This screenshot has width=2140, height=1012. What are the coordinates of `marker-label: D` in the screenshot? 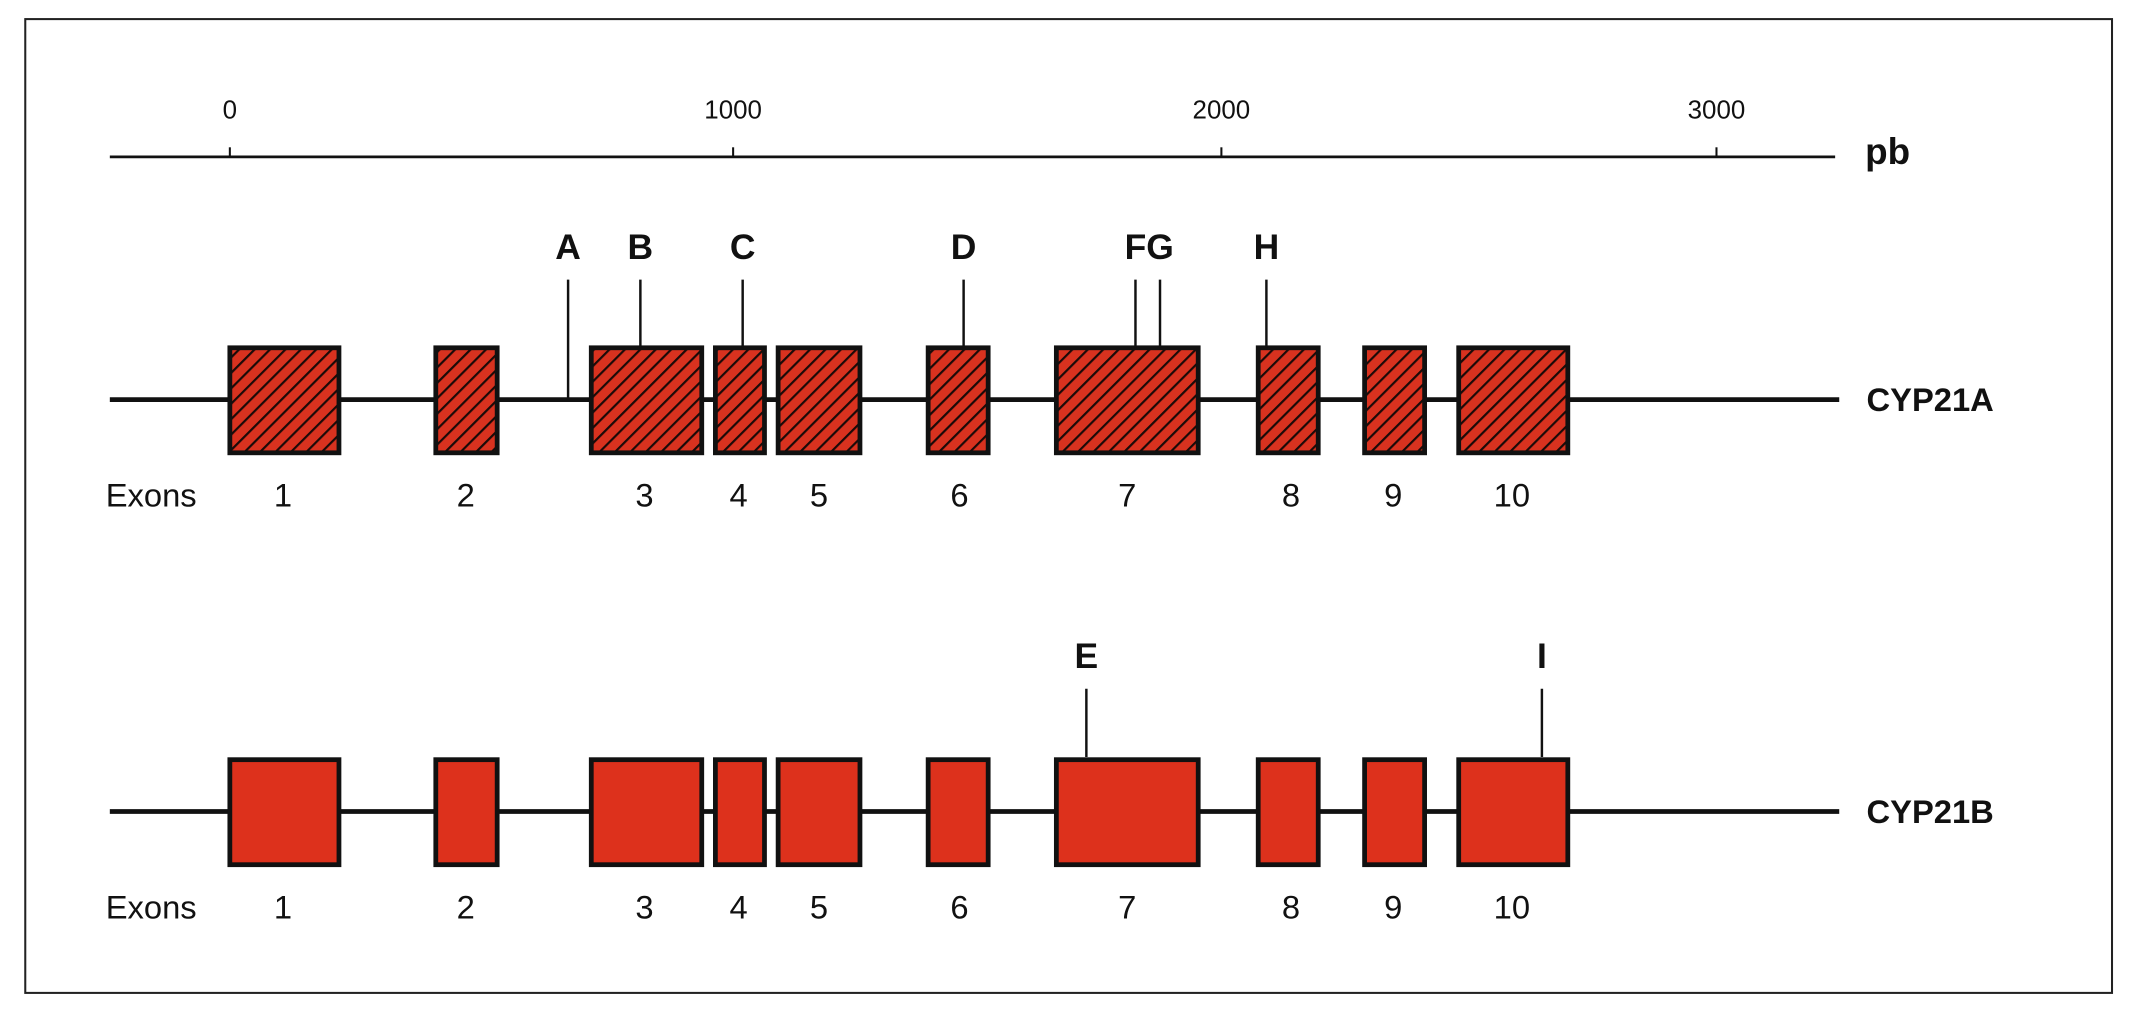 It's located at (964, 247).